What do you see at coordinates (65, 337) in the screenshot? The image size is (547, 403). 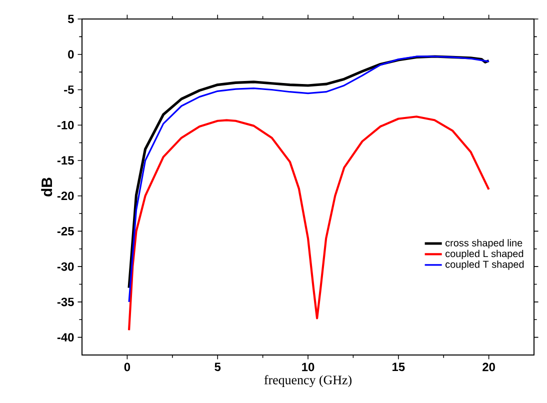 I see `y-tick-label: -40` at bounding box center [65, 337].